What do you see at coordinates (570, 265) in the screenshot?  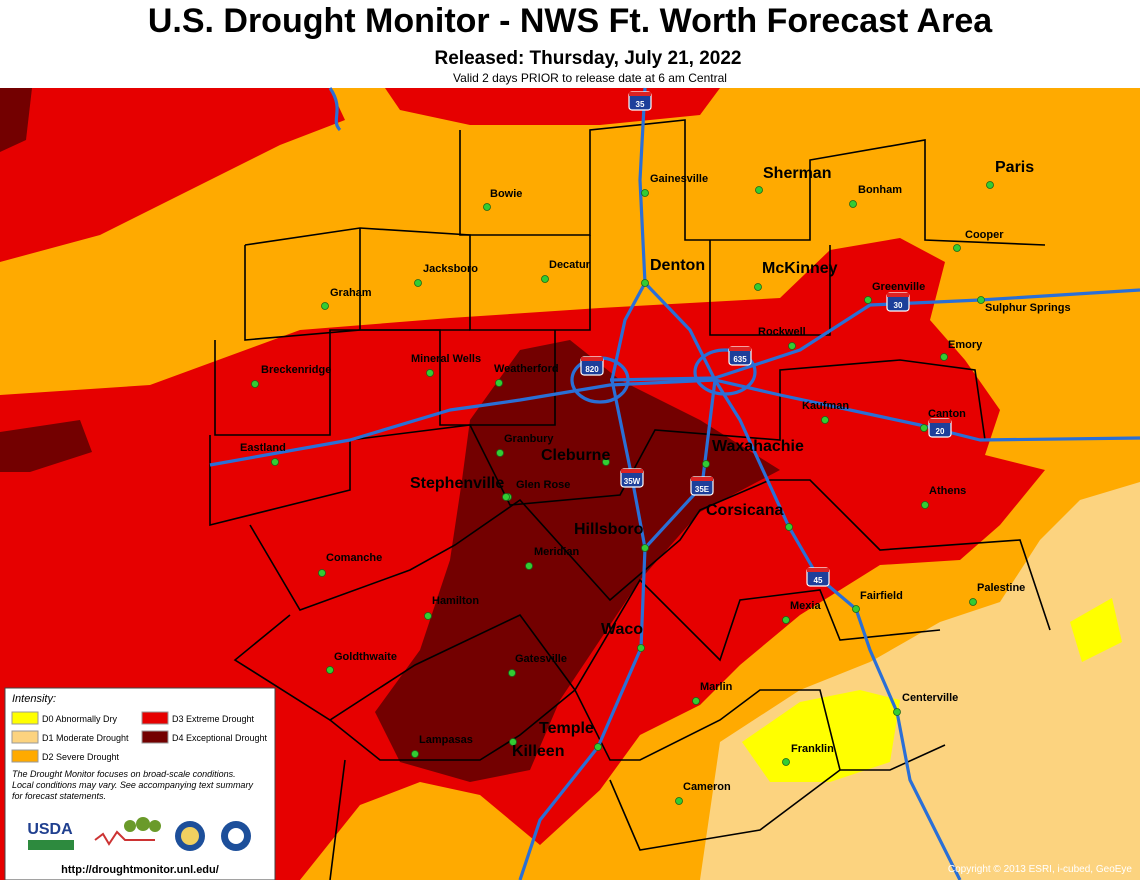 I see `city-label: Decatur` at bounding box center [570, 265].